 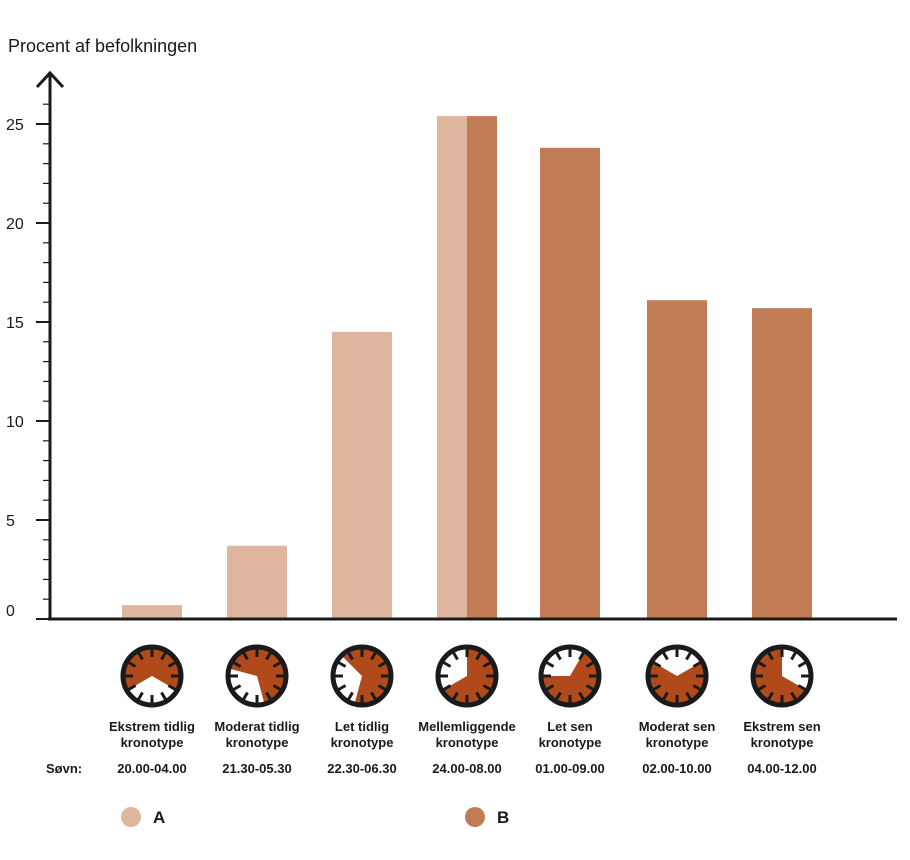 What do you see at coordinates (28, 361) in the screenshot?
I see `y-axis-ticks: 0 5 10 15 20 25` at bounding box center [28, 361].